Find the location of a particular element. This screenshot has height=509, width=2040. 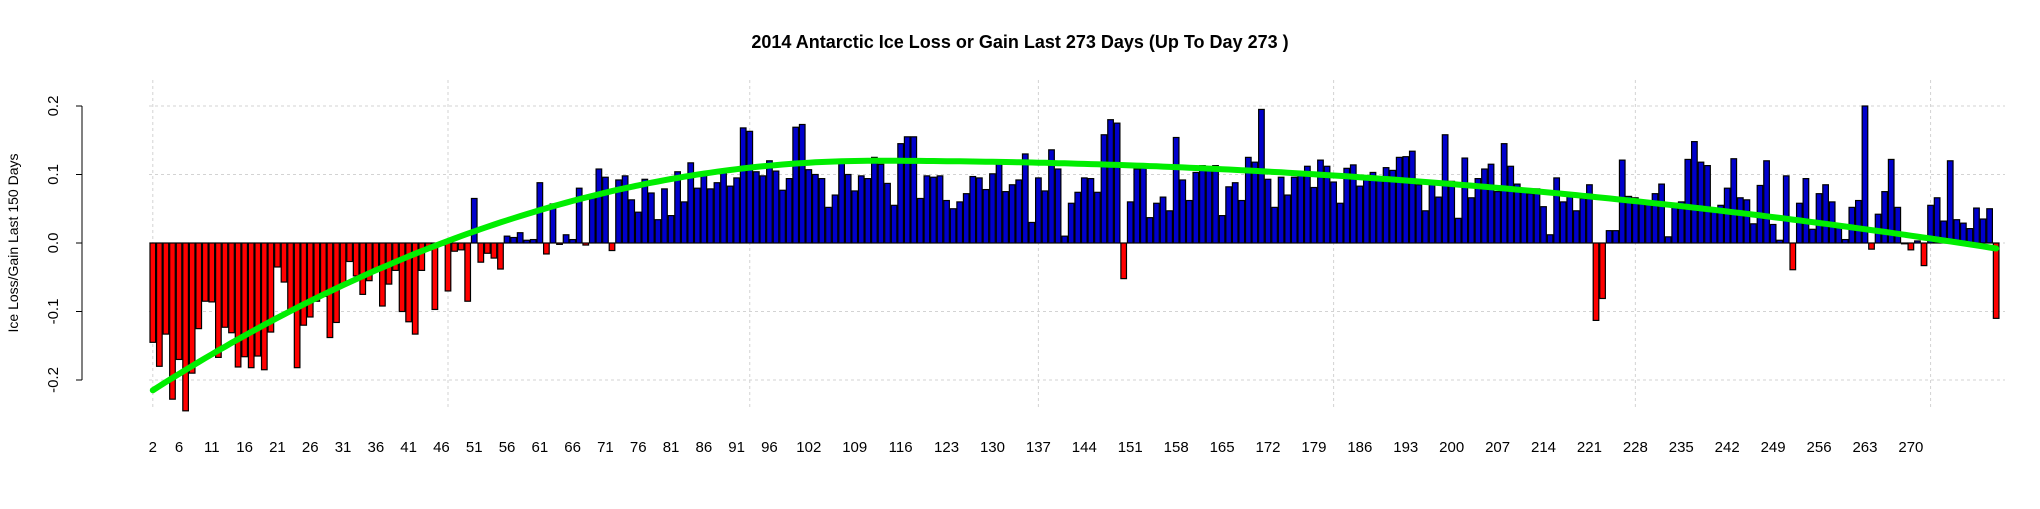

x-tick-label: 102 is located at coordinates (808, 447).